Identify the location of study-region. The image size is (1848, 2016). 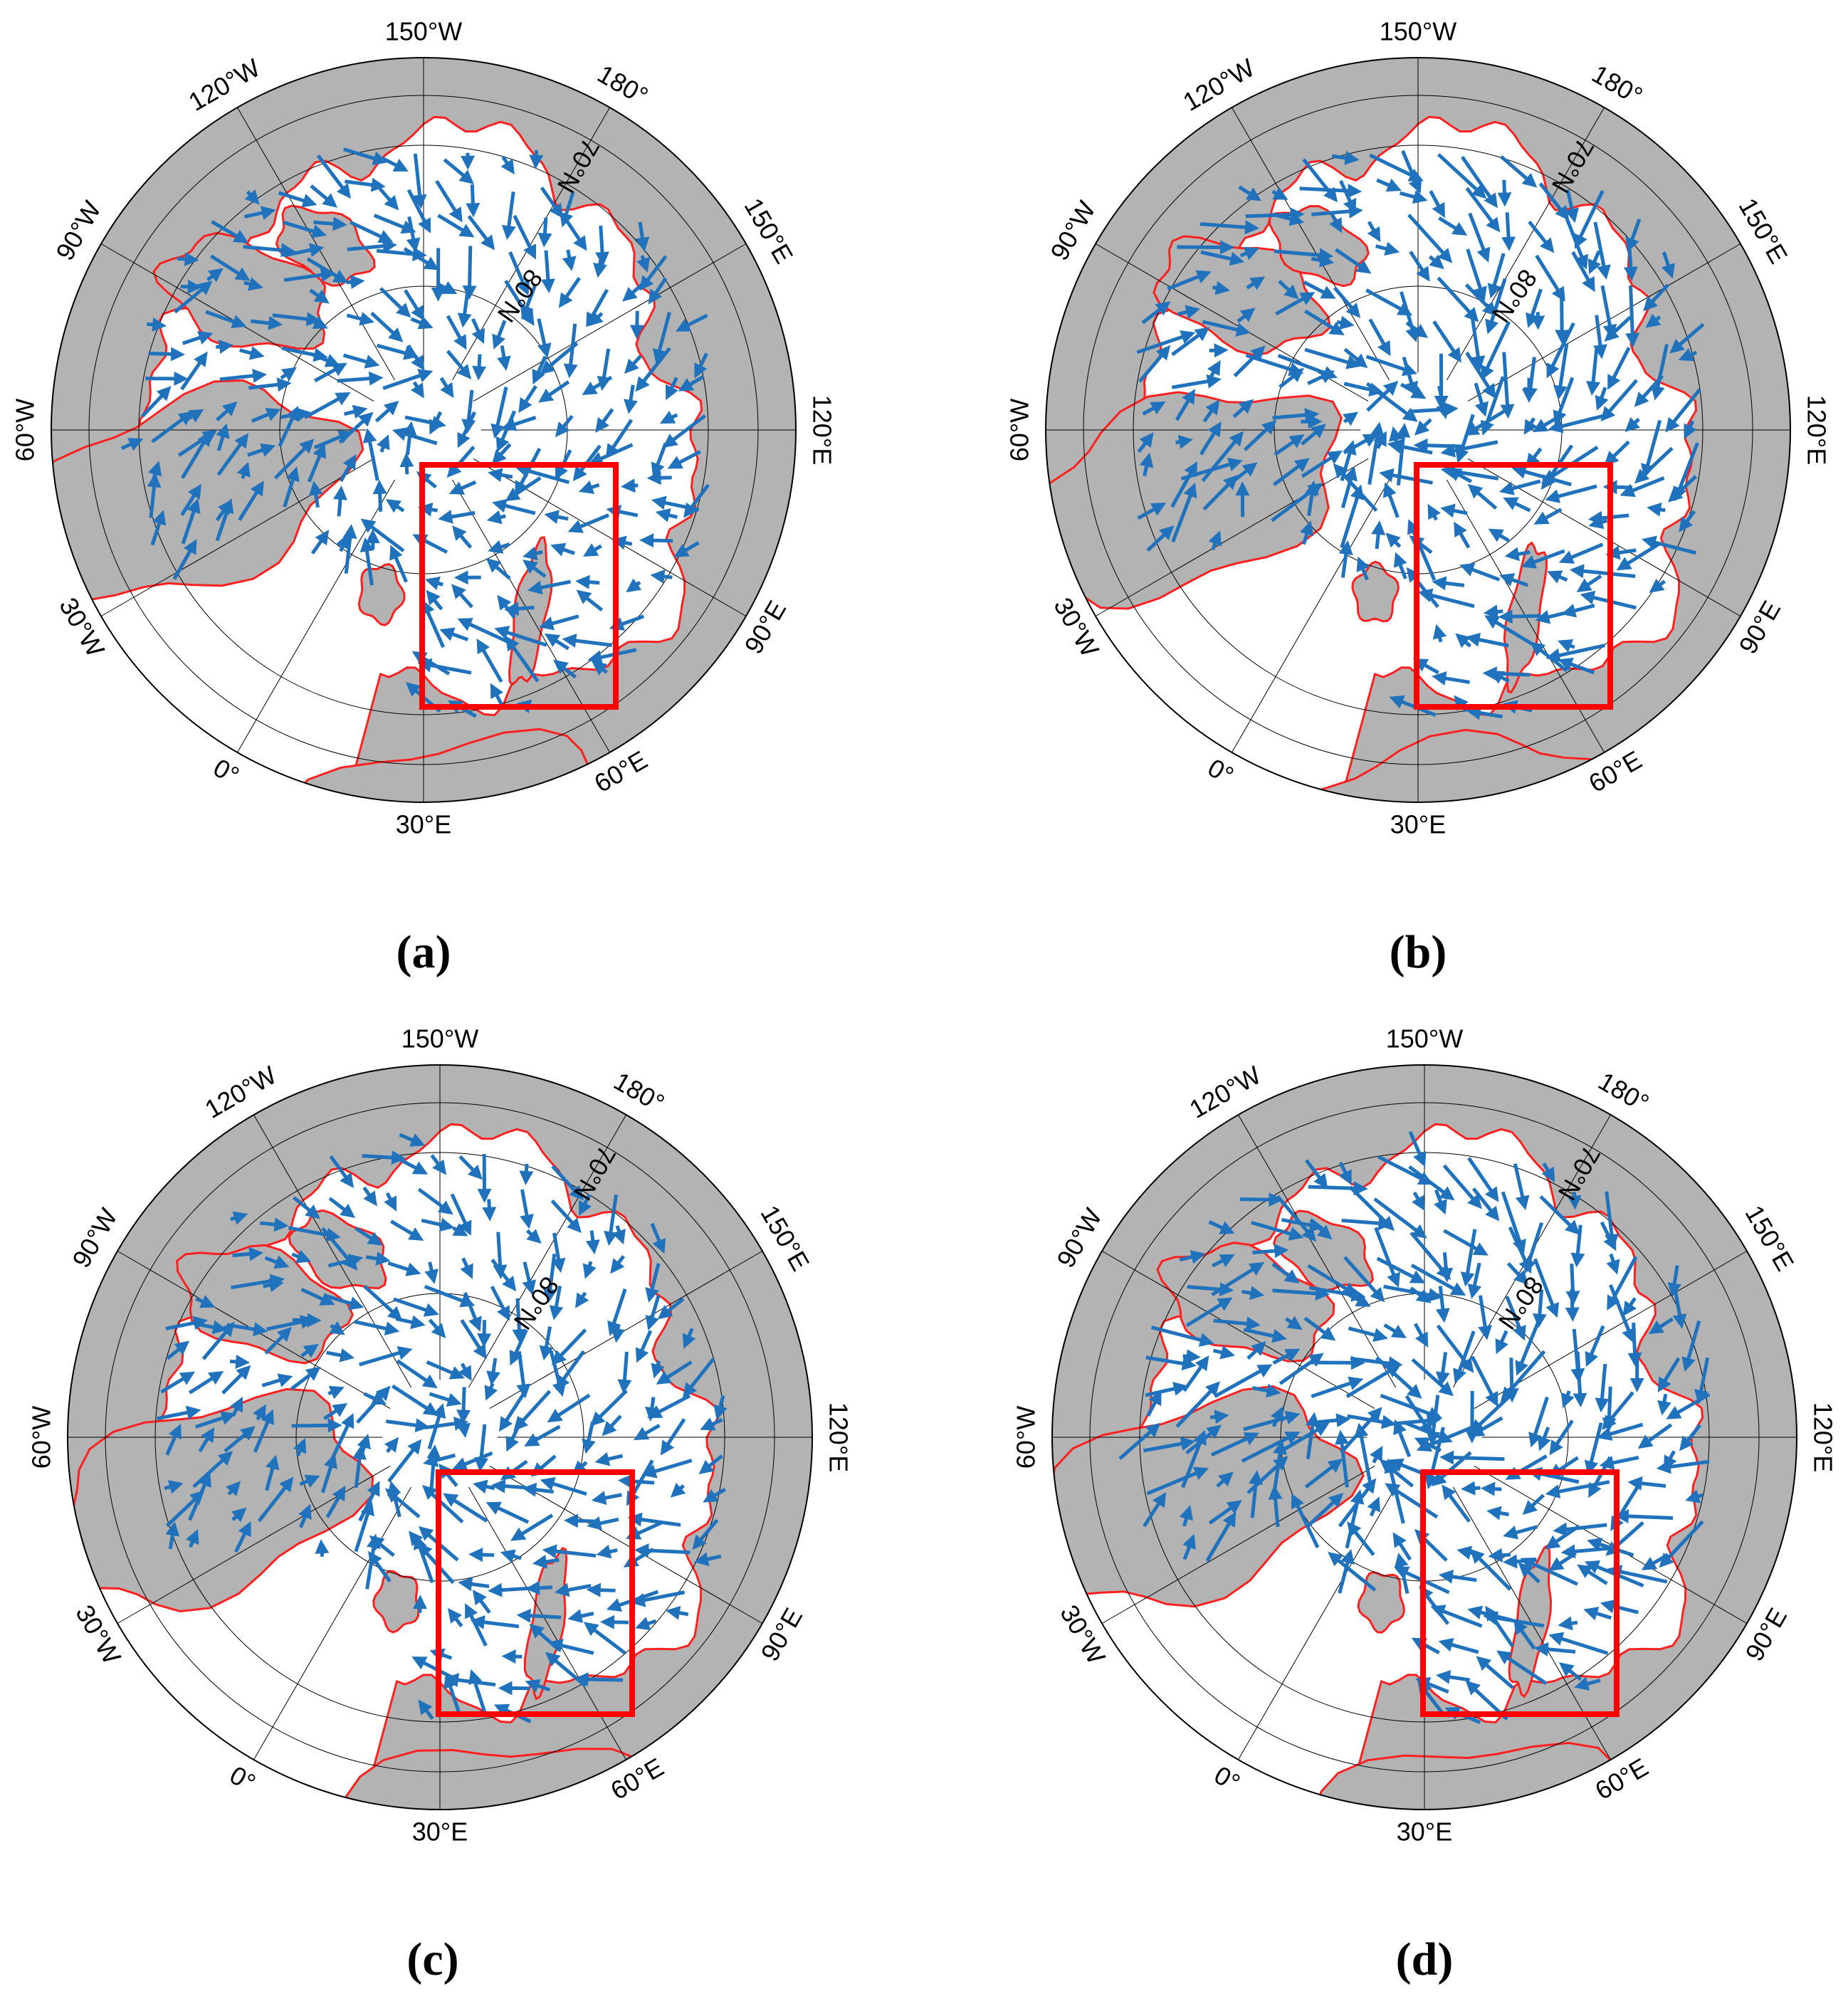
(535, 1593).